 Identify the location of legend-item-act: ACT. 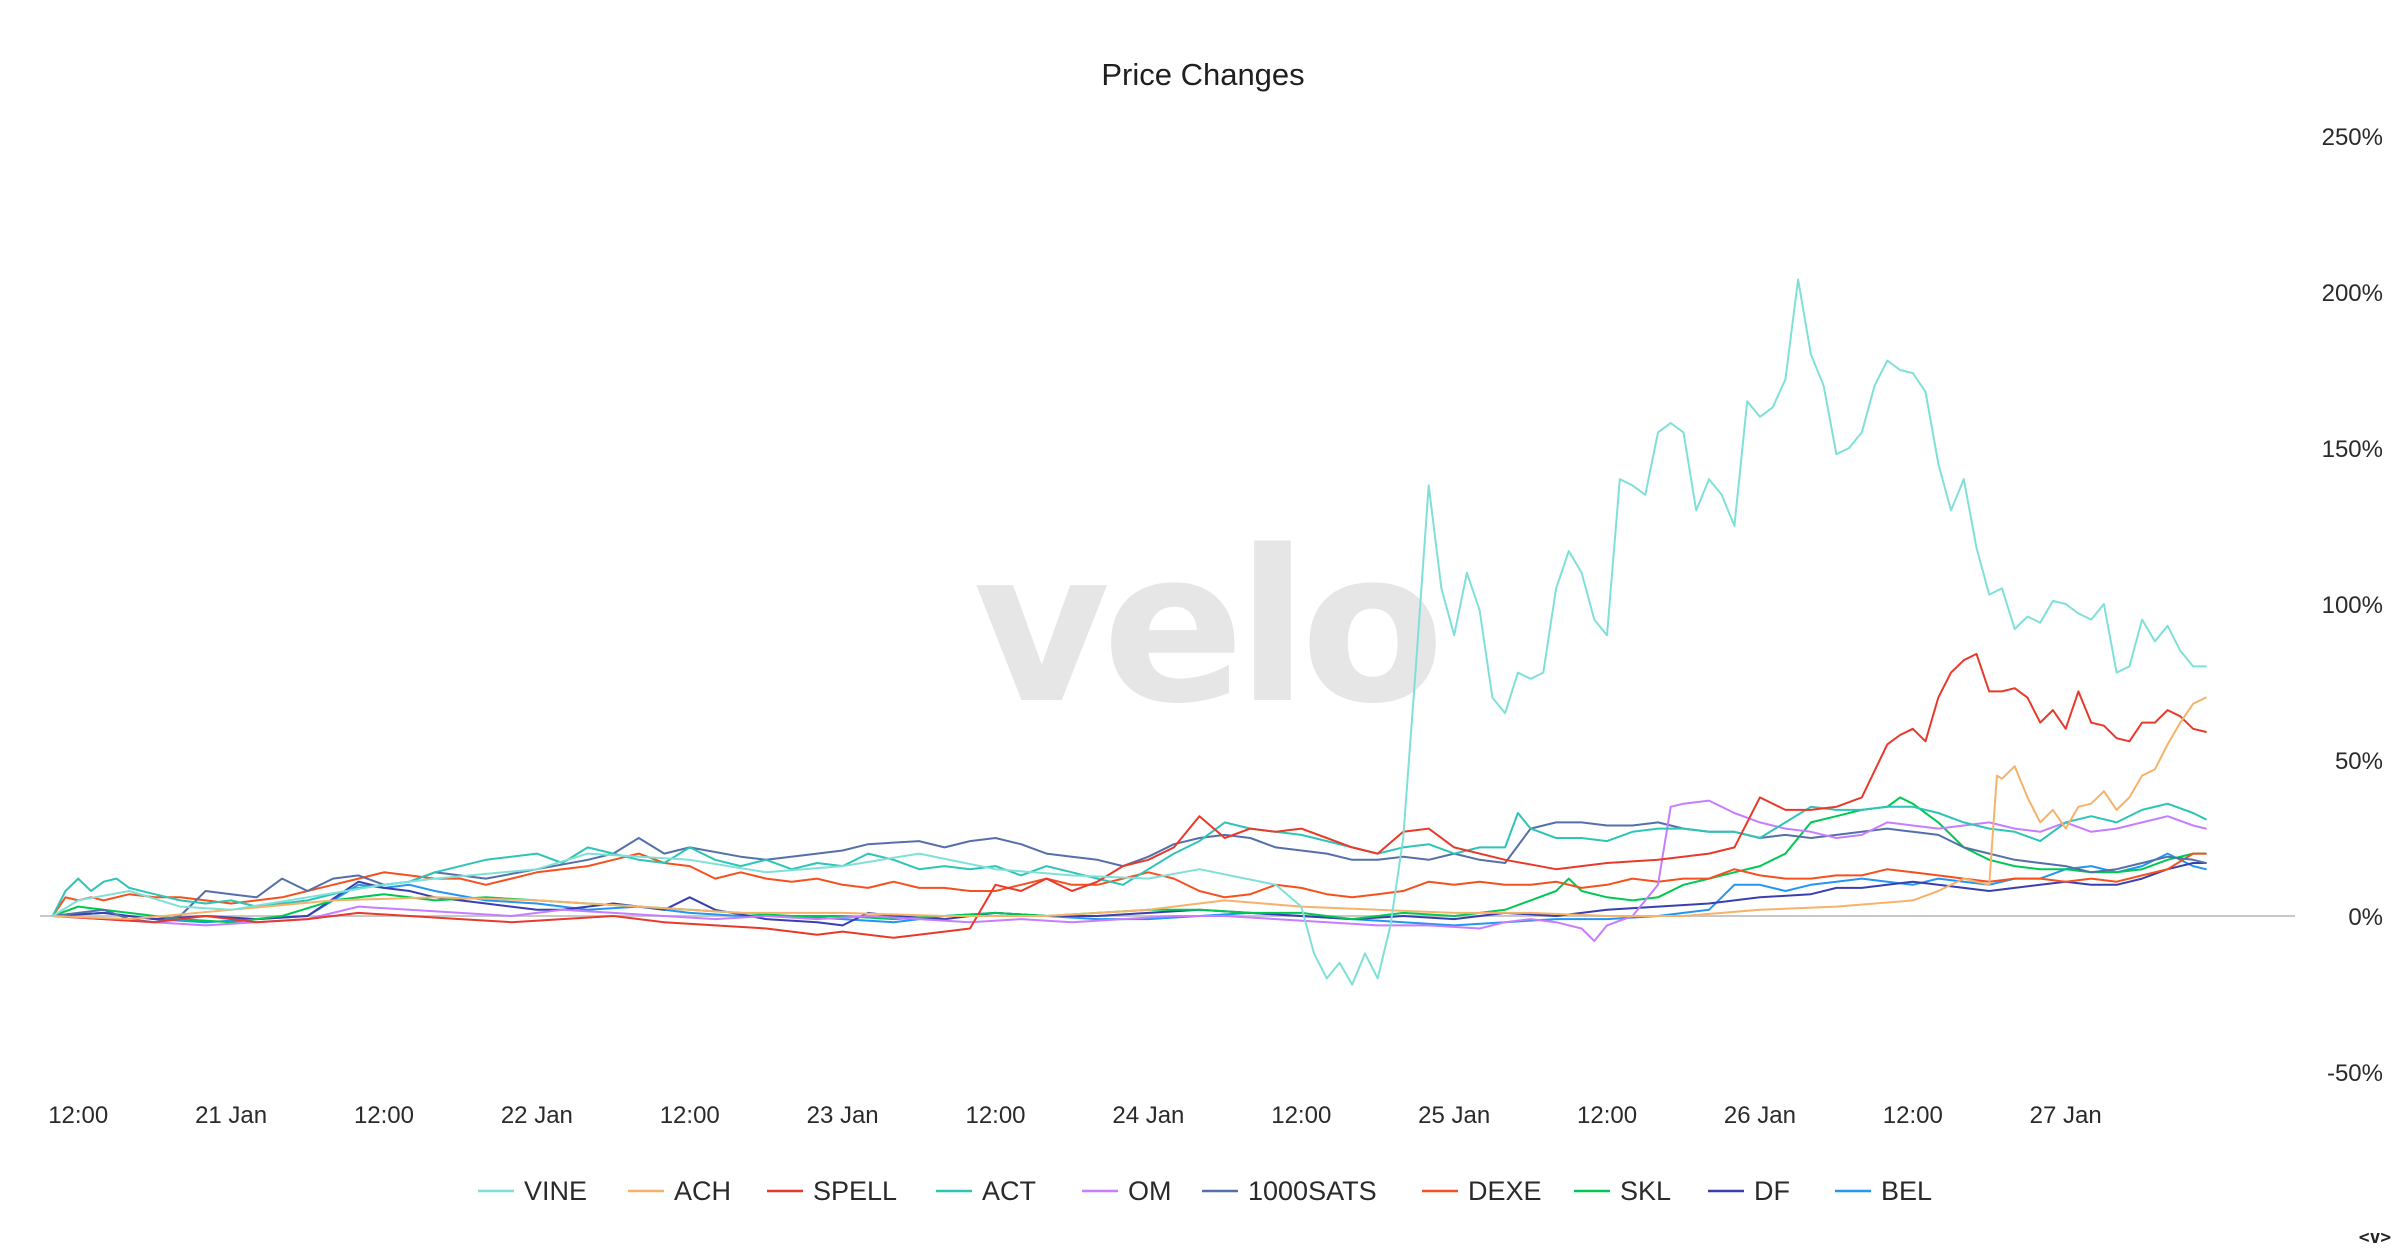
(986, 1191).